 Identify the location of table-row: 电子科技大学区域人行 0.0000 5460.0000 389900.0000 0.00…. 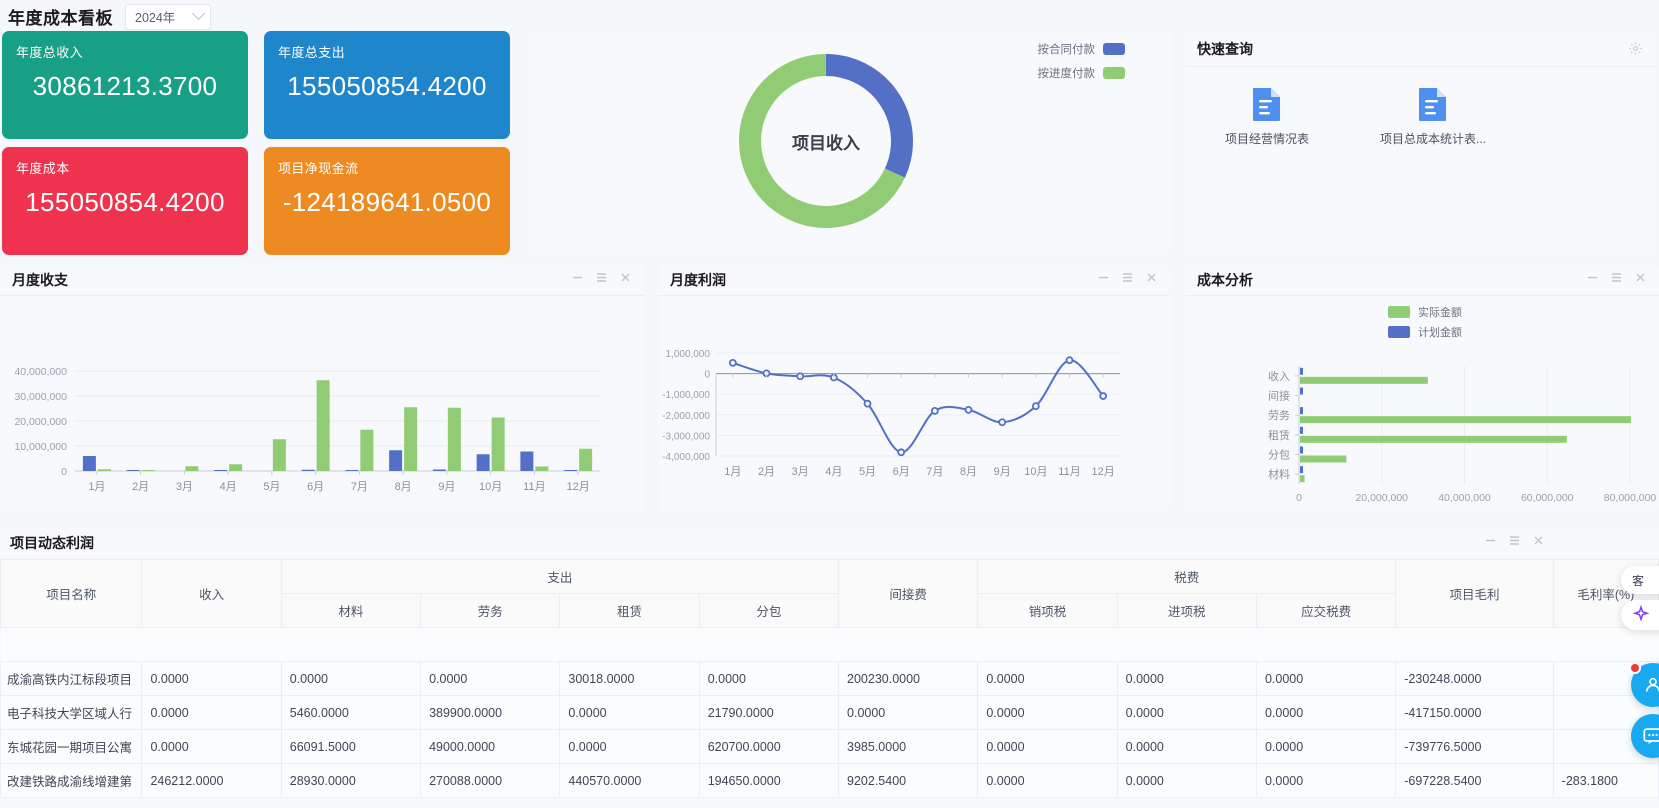
(829, 712).